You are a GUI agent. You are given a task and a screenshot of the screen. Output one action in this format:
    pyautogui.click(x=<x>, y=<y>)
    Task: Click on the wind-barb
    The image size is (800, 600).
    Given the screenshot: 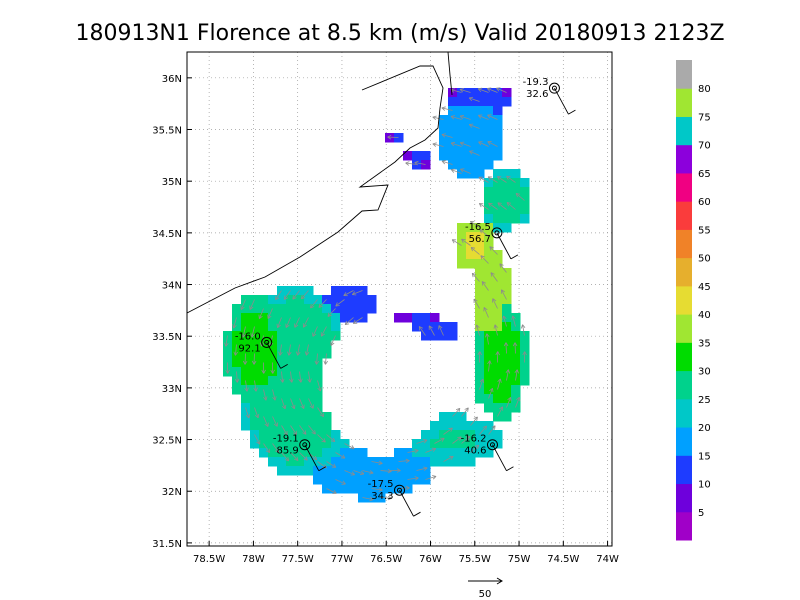 What is the action you would take?
    pyautogui.click(x=406, y=503)
    